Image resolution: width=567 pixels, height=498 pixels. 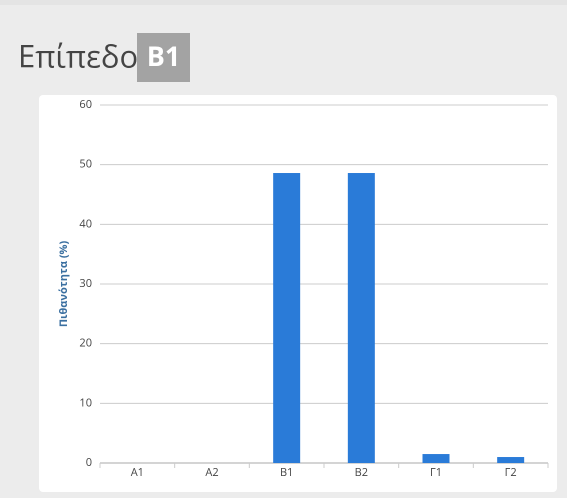 What do you see at coordinates (85, 343) in the screenshot?
I see `y-tick-label: 20` at bounding box center [85, 343].